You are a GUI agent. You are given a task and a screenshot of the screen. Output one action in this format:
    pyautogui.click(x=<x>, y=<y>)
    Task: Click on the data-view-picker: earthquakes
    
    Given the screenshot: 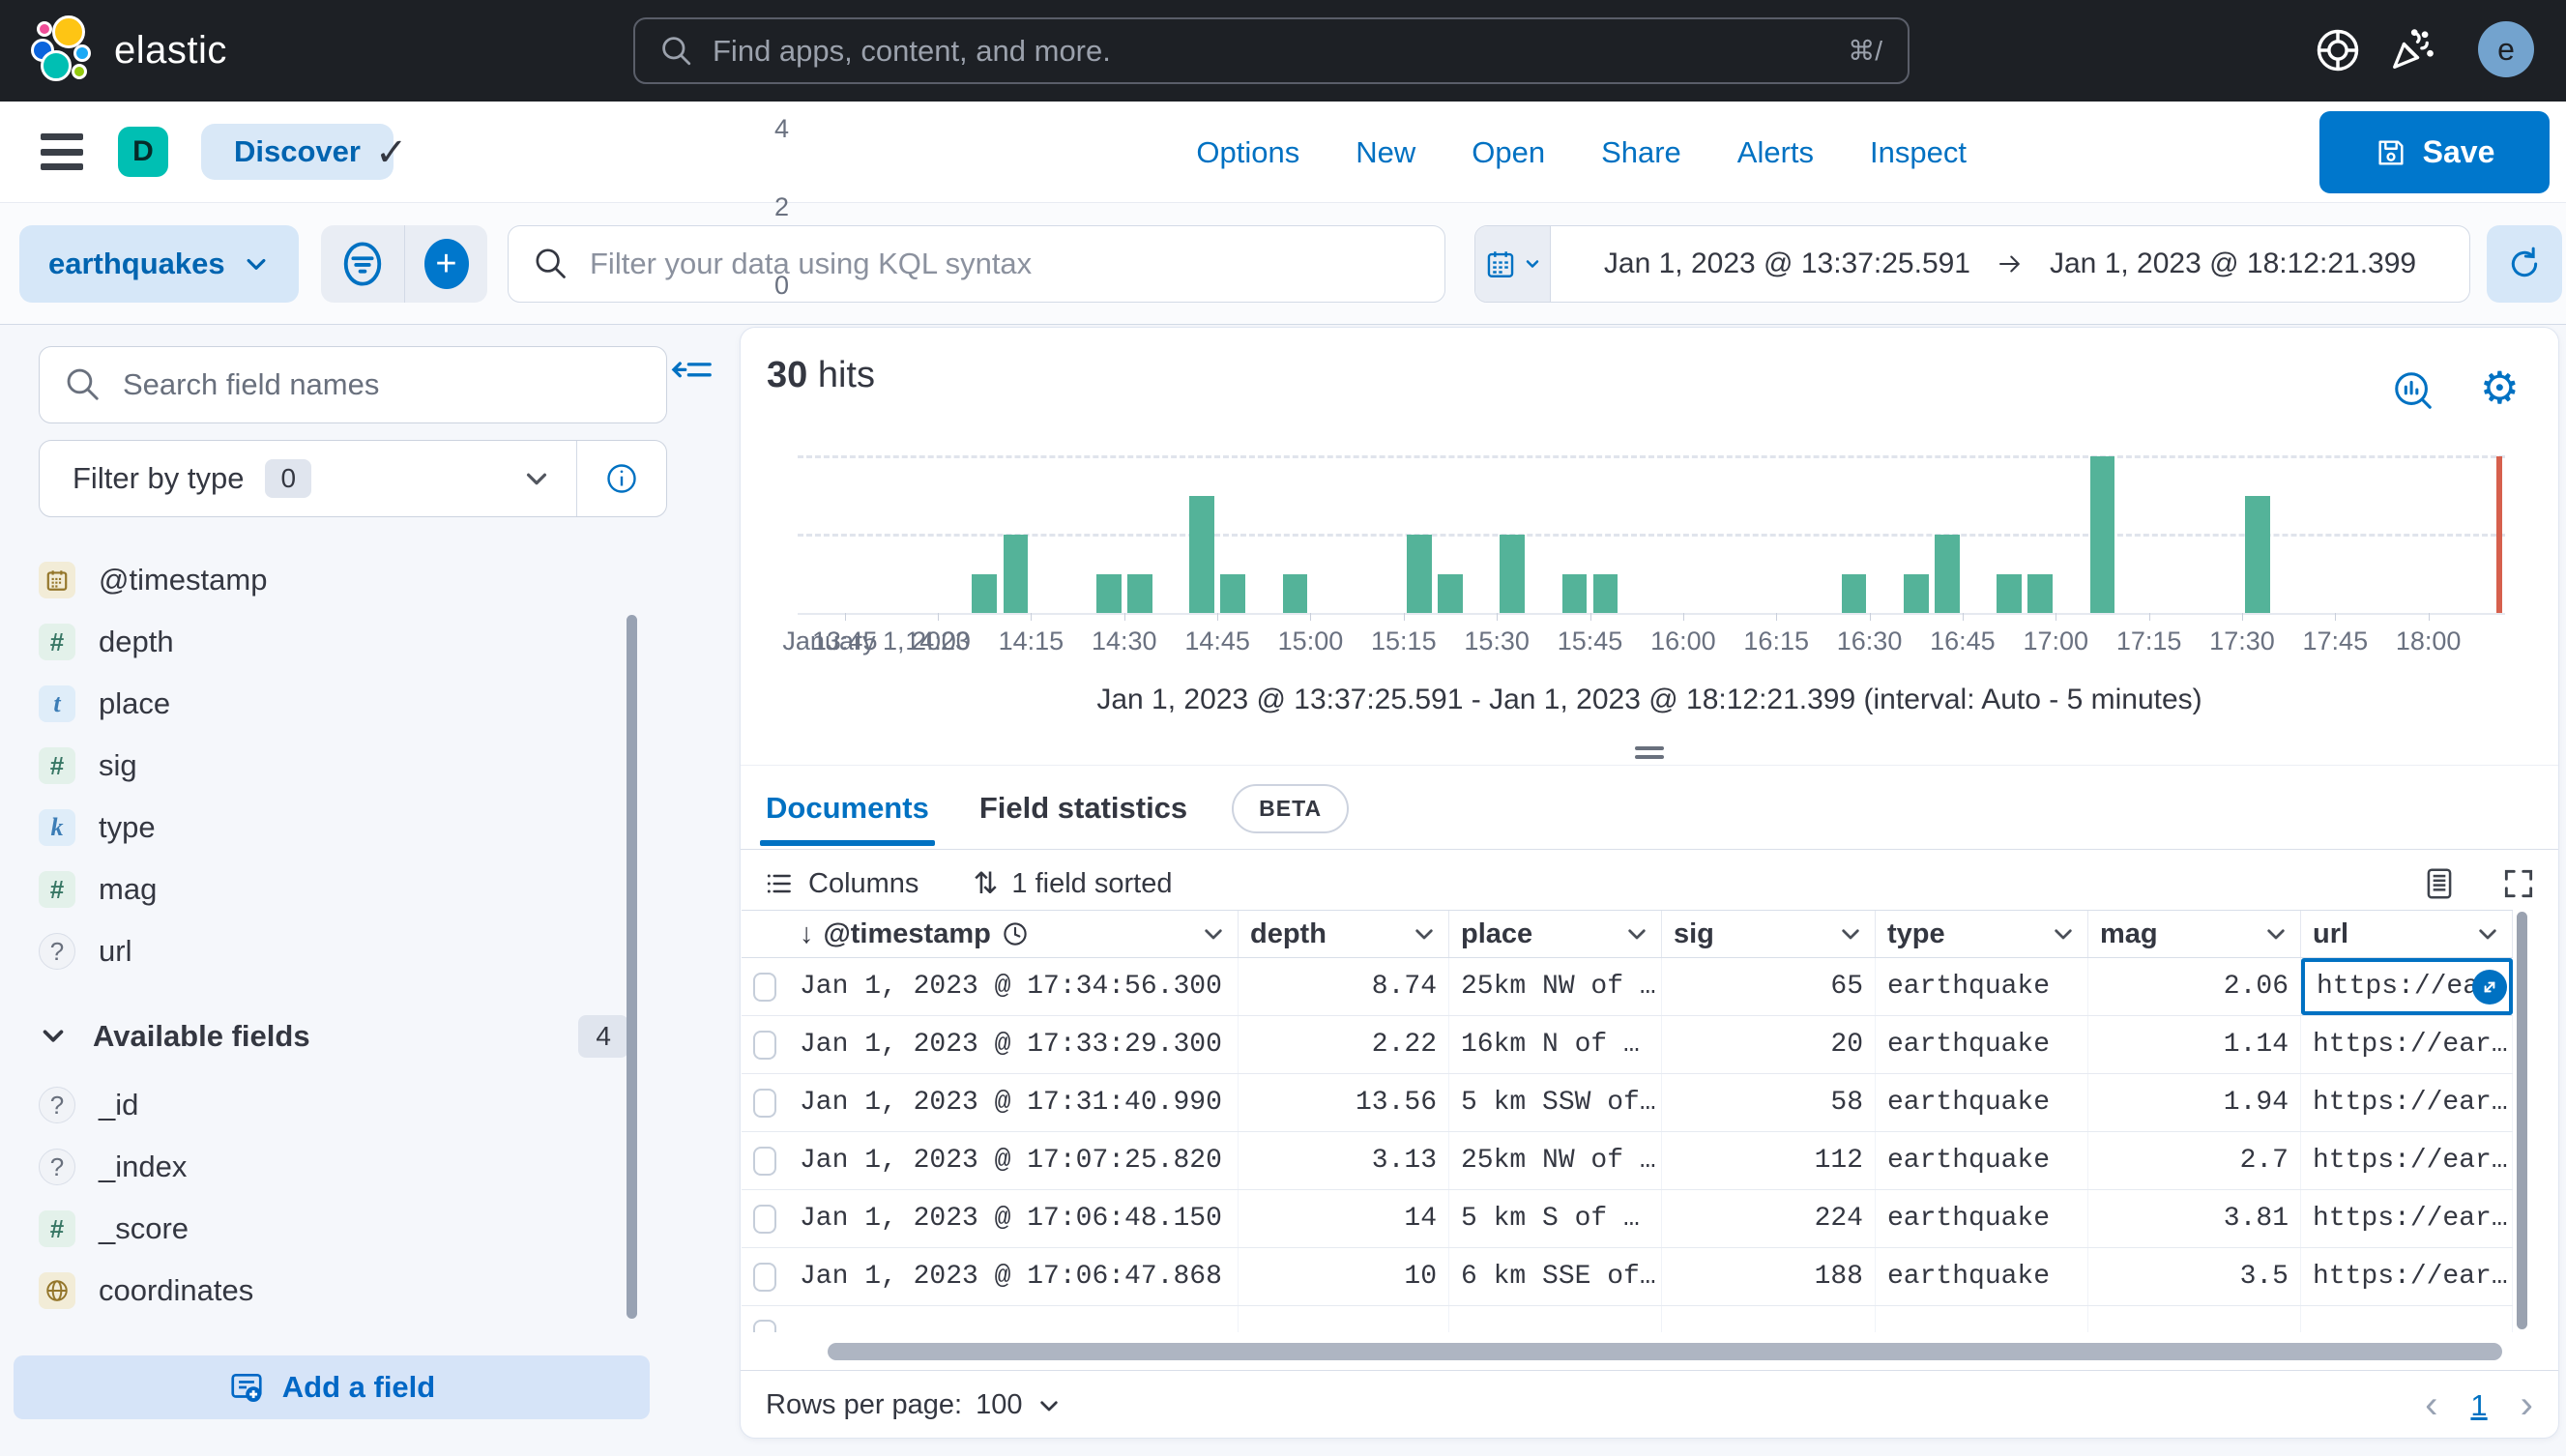 What is the action you would take?
    pyautogui.click(x=159, y=264)
    